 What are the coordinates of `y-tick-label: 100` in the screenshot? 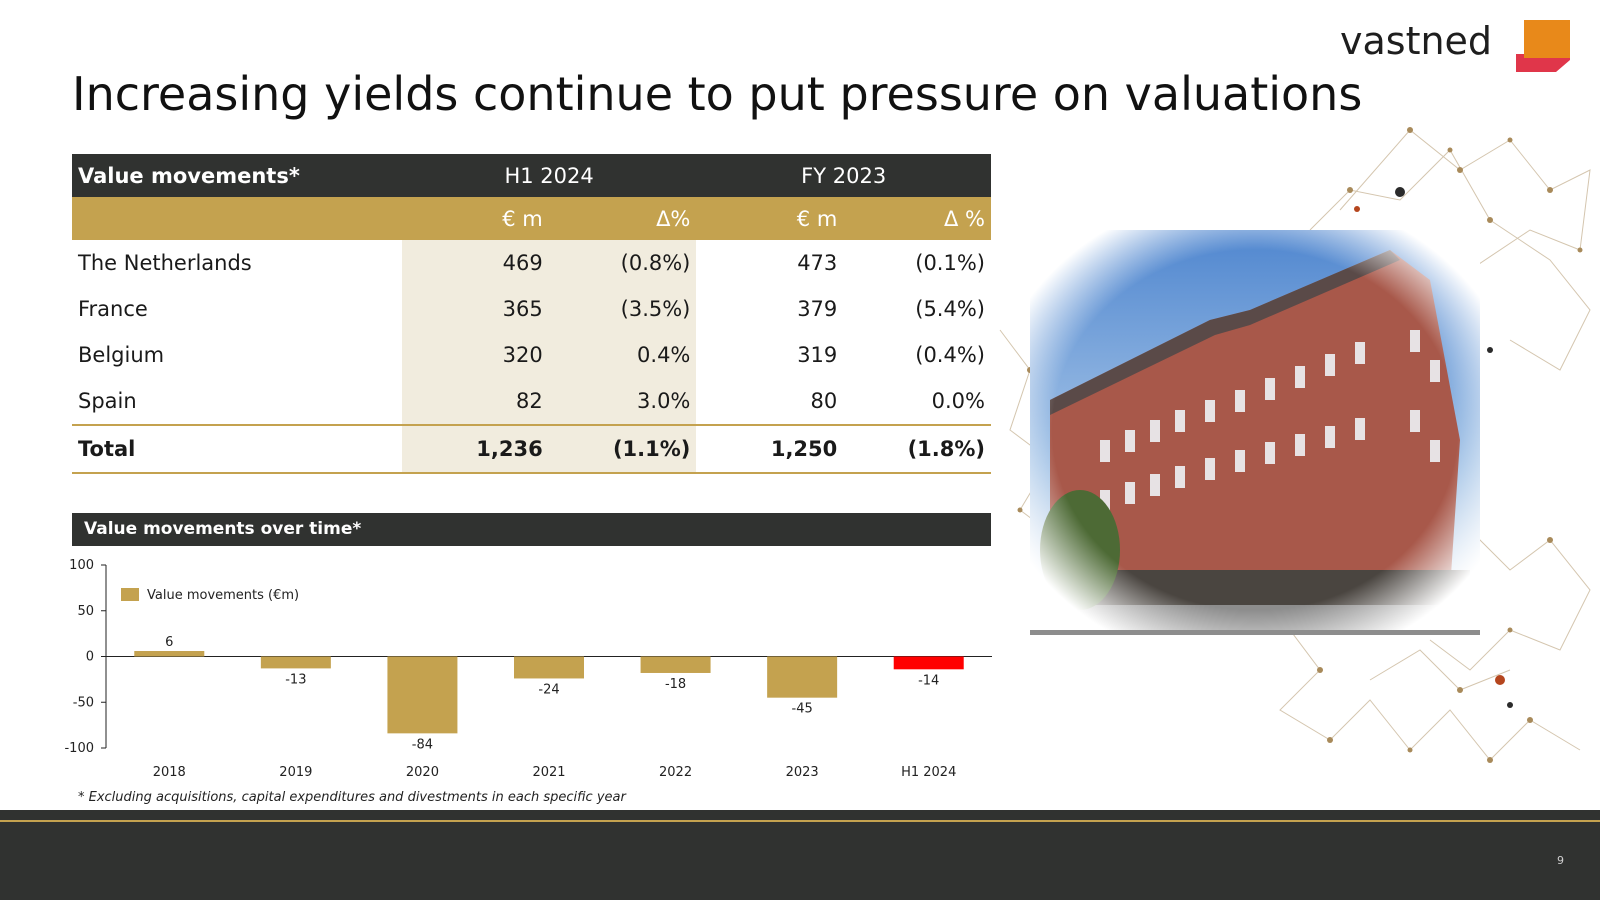 It's located at (81, 565).